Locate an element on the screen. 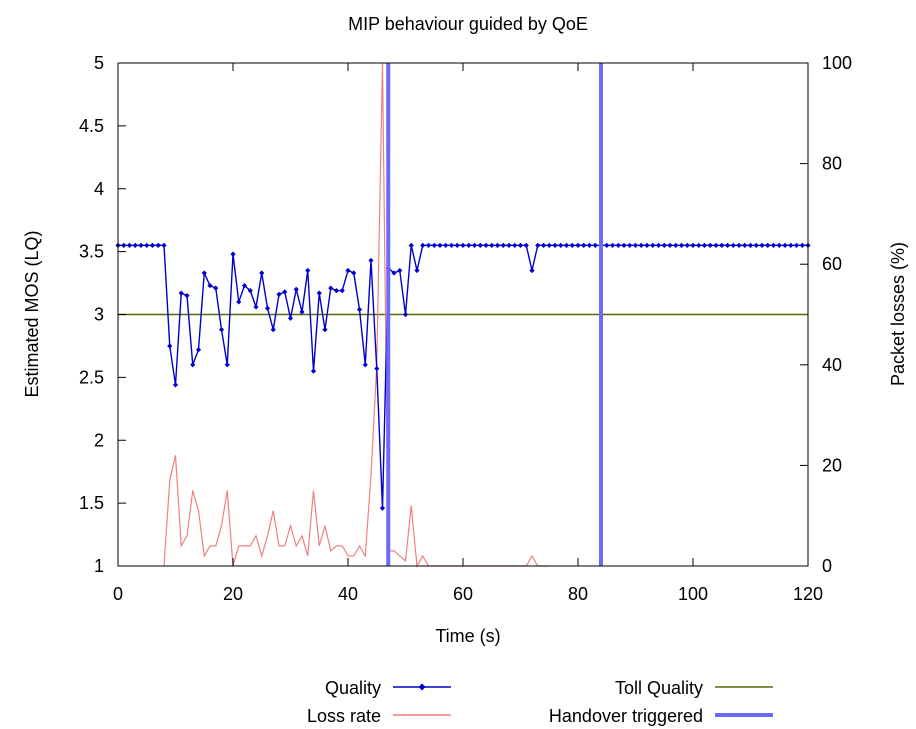 The image size is (916, 729). y-axis-title: Estimated MOS (LQ) is located at coordinates (32, 313).